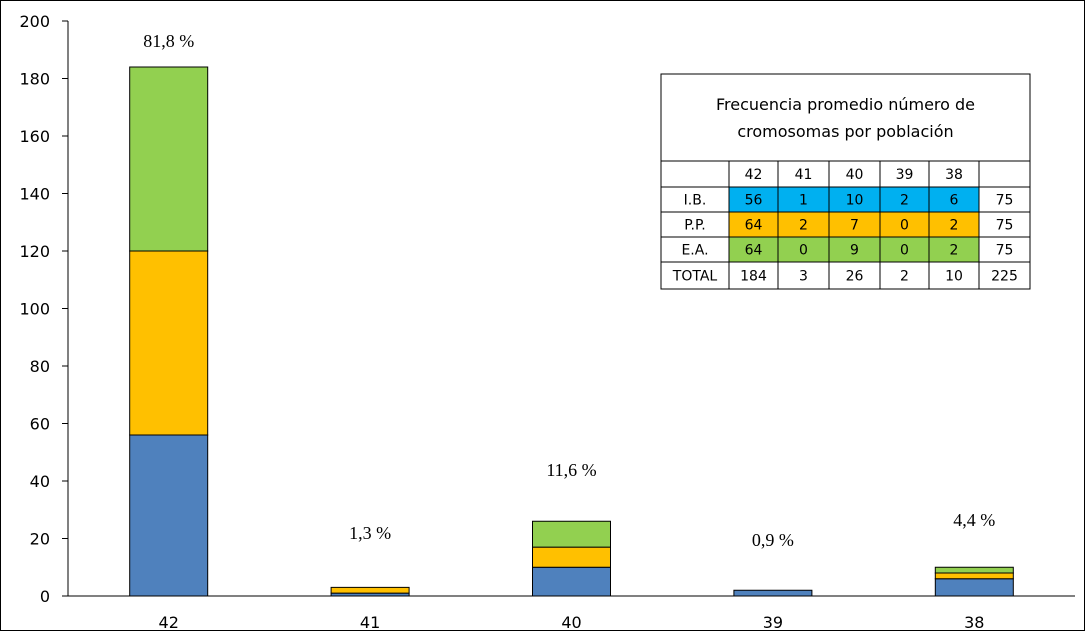 The width and height of the screenshot is (1087, 633). Describe the element at coordinates (845, 104) in the screenshot. I see `table-title-line1: Frecuencia promedio número de` at that location.